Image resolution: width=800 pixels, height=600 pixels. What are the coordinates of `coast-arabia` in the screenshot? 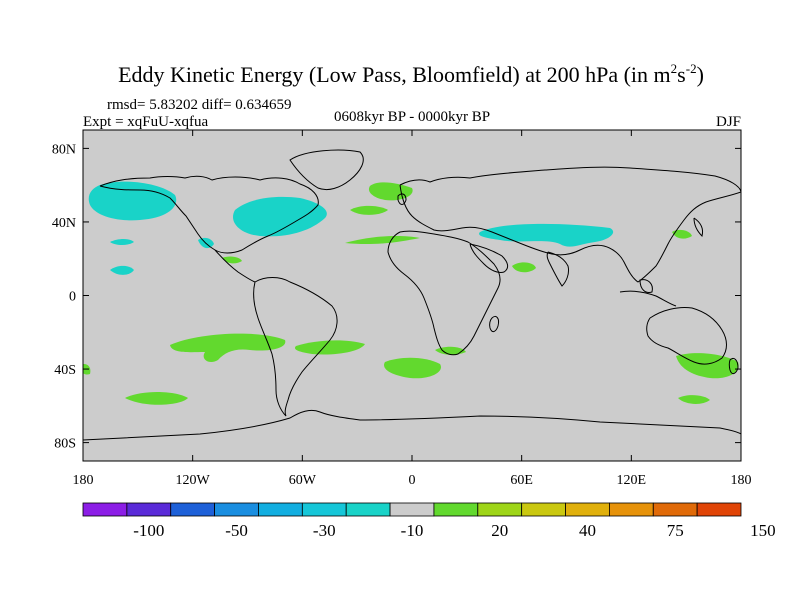 It's located at (489, 258).